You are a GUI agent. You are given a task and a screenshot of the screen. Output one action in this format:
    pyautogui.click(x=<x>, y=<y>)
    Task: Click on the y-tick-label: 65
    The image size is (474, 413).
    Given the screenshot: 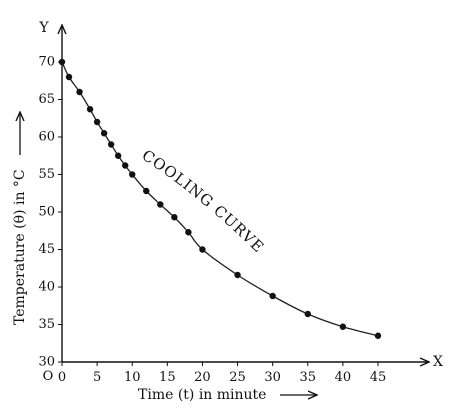 What is the action you would take?
    pyautogui.click(x=46, y=99)
    